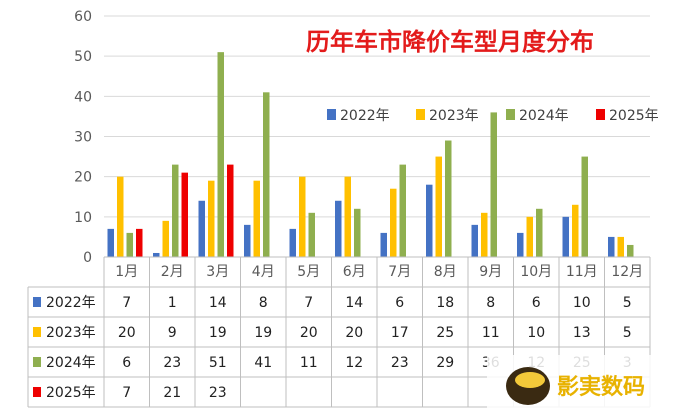  I want to click on bar-2024年-10月, so click(539, 232).